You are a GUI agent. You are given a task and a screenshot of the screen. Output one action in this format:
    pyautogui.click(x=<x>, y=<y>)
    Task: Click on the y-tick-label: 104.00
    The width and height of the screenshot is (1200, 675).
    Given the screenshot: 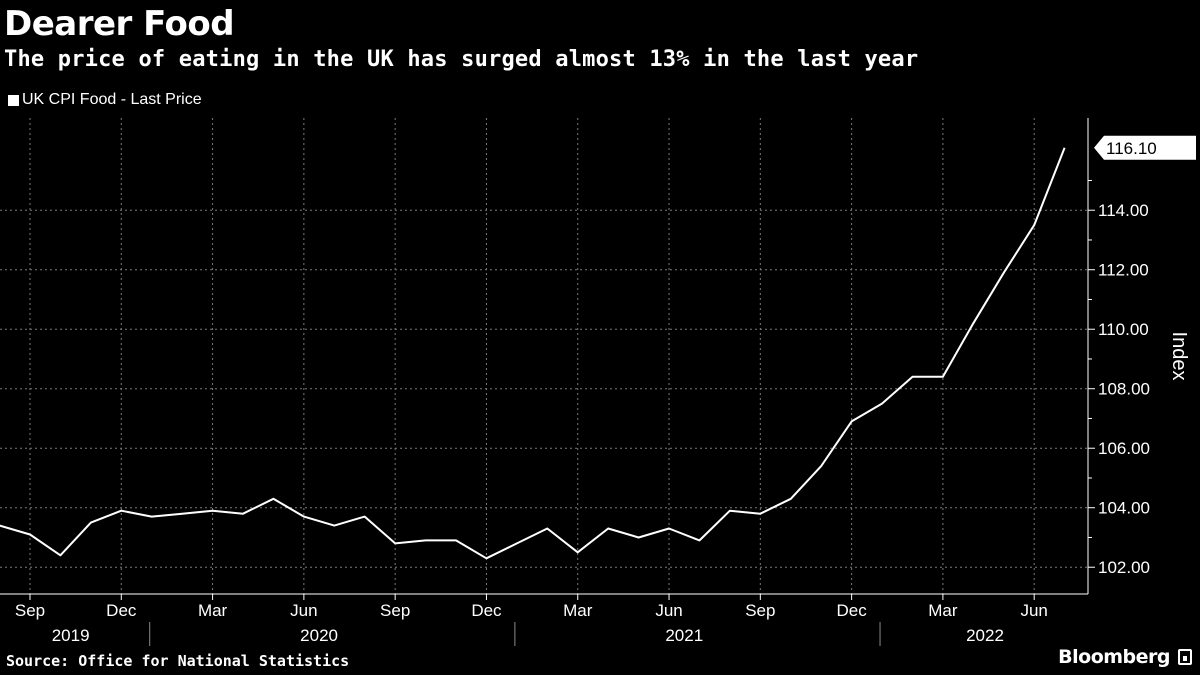 What is the action you would take?
    pyautogui.click(x=1124, y=508)
    